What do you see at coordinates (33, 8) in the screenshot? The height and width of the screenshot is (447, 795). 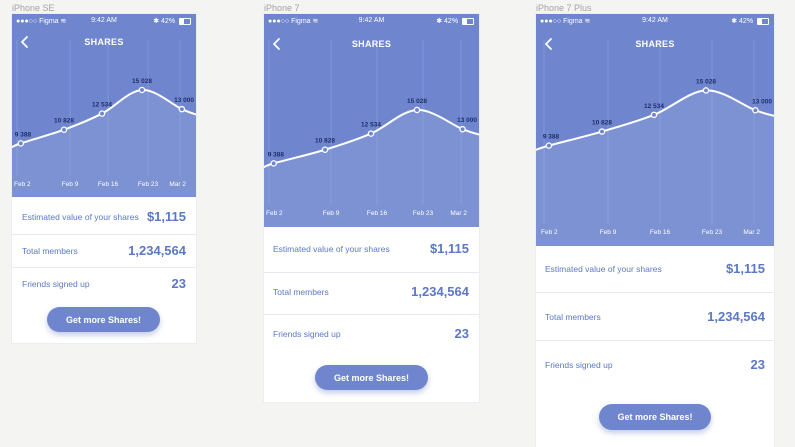 I see `device-label-iphone-se: iPhone SE` at bounding box center [33, 8].